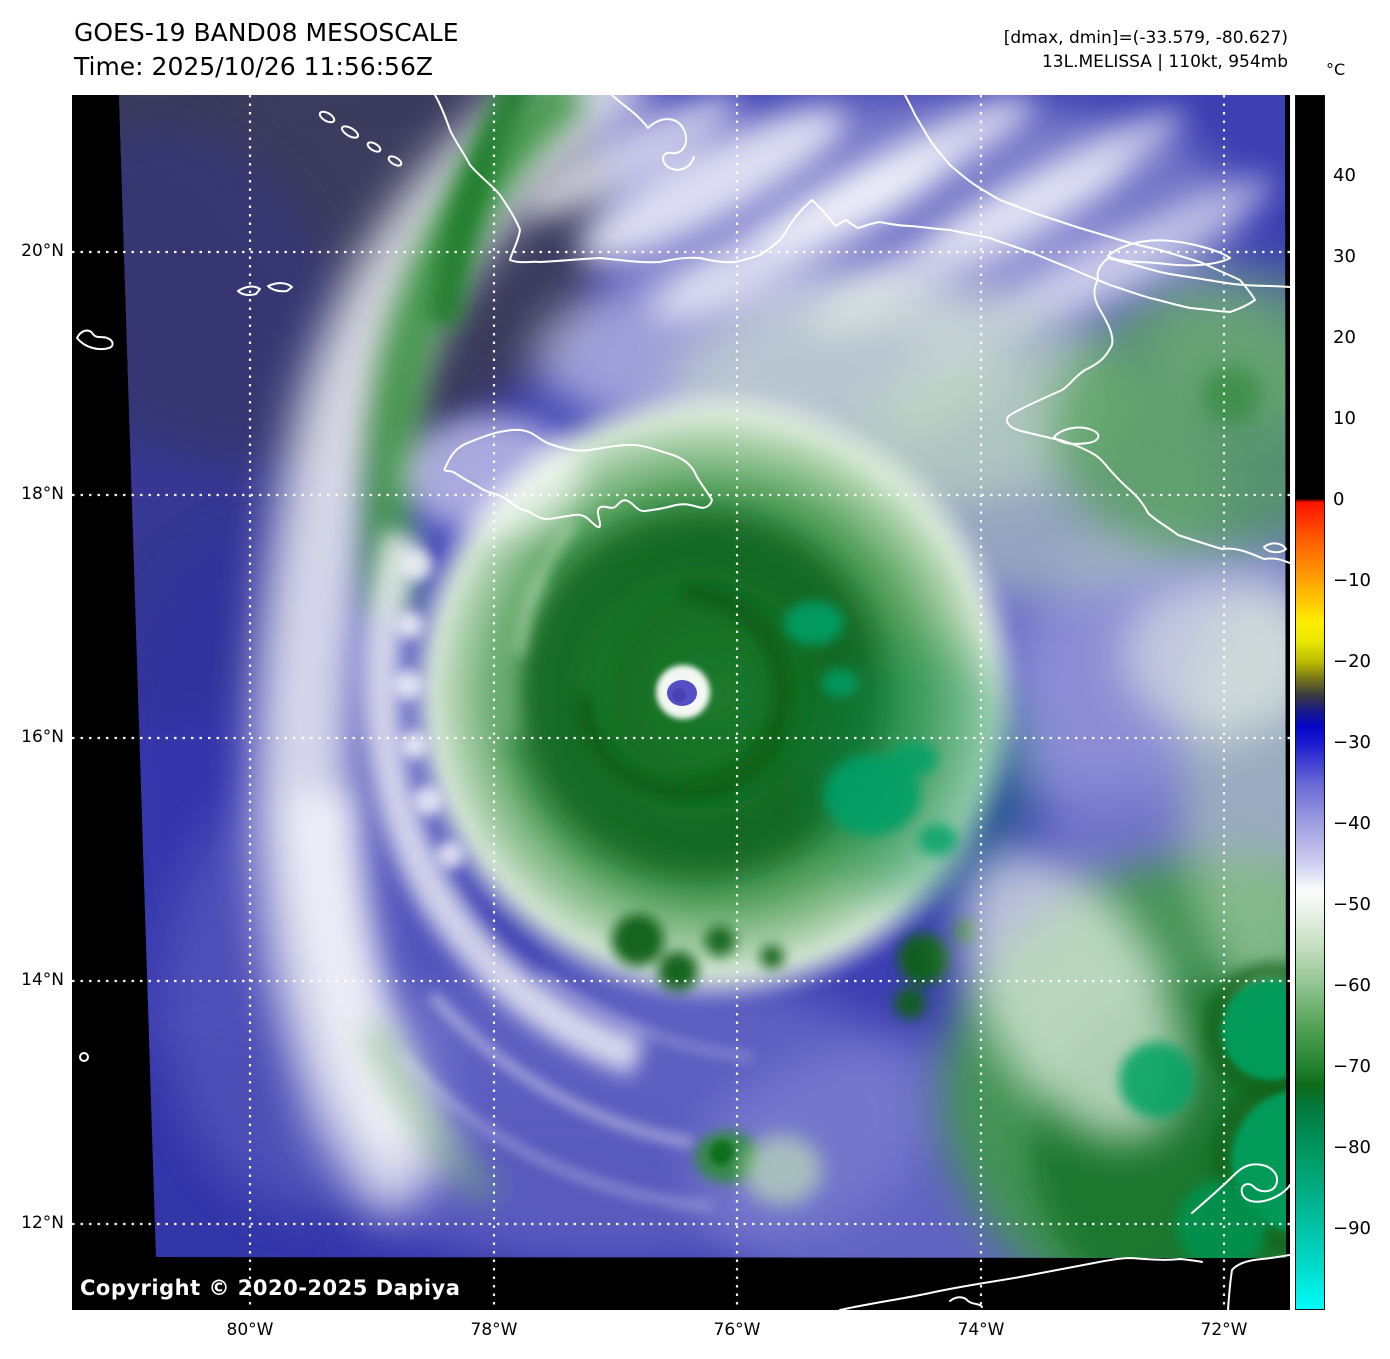  Describe the element at coordinates (253, 66) in the screenshot. I see `timestamp: Time: 2025/10/26 11:56:56Z` at that location.